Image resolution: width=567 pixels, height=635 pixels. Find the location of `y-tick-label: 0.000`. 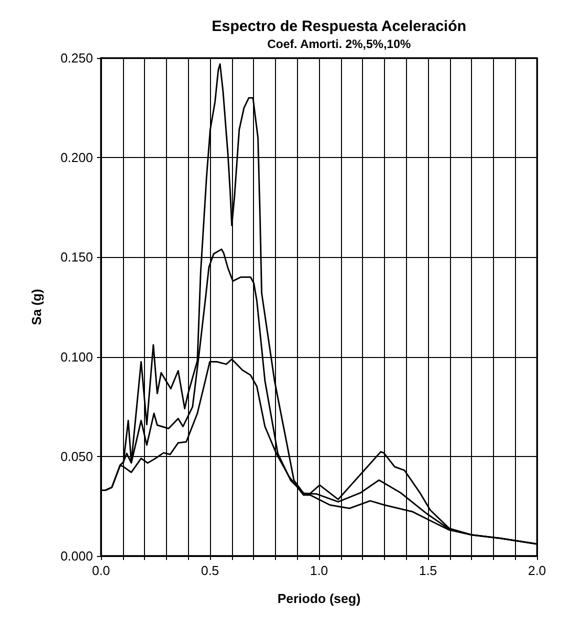

y-tick-label: 0.000 is located at coordinates (76, 556).